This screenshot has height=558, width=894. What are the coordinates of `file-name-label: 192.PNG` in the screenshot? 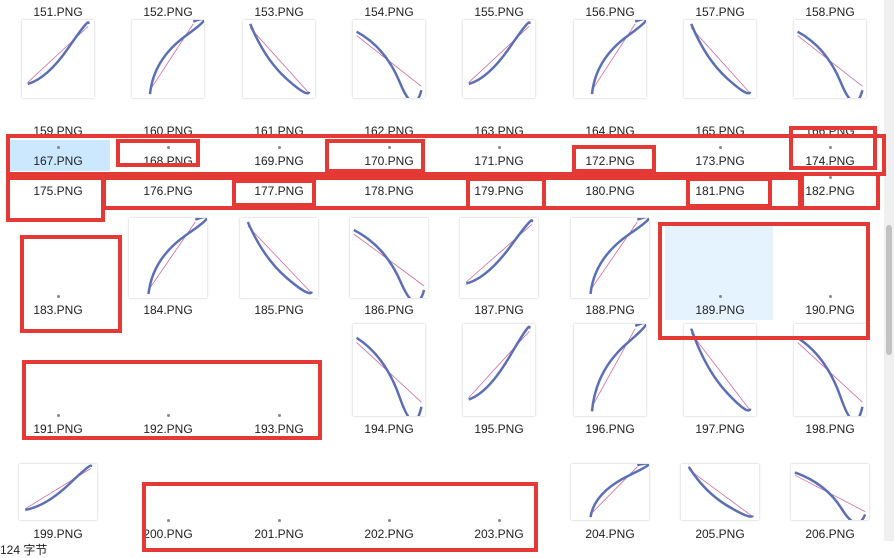 It's located at (168, 429).